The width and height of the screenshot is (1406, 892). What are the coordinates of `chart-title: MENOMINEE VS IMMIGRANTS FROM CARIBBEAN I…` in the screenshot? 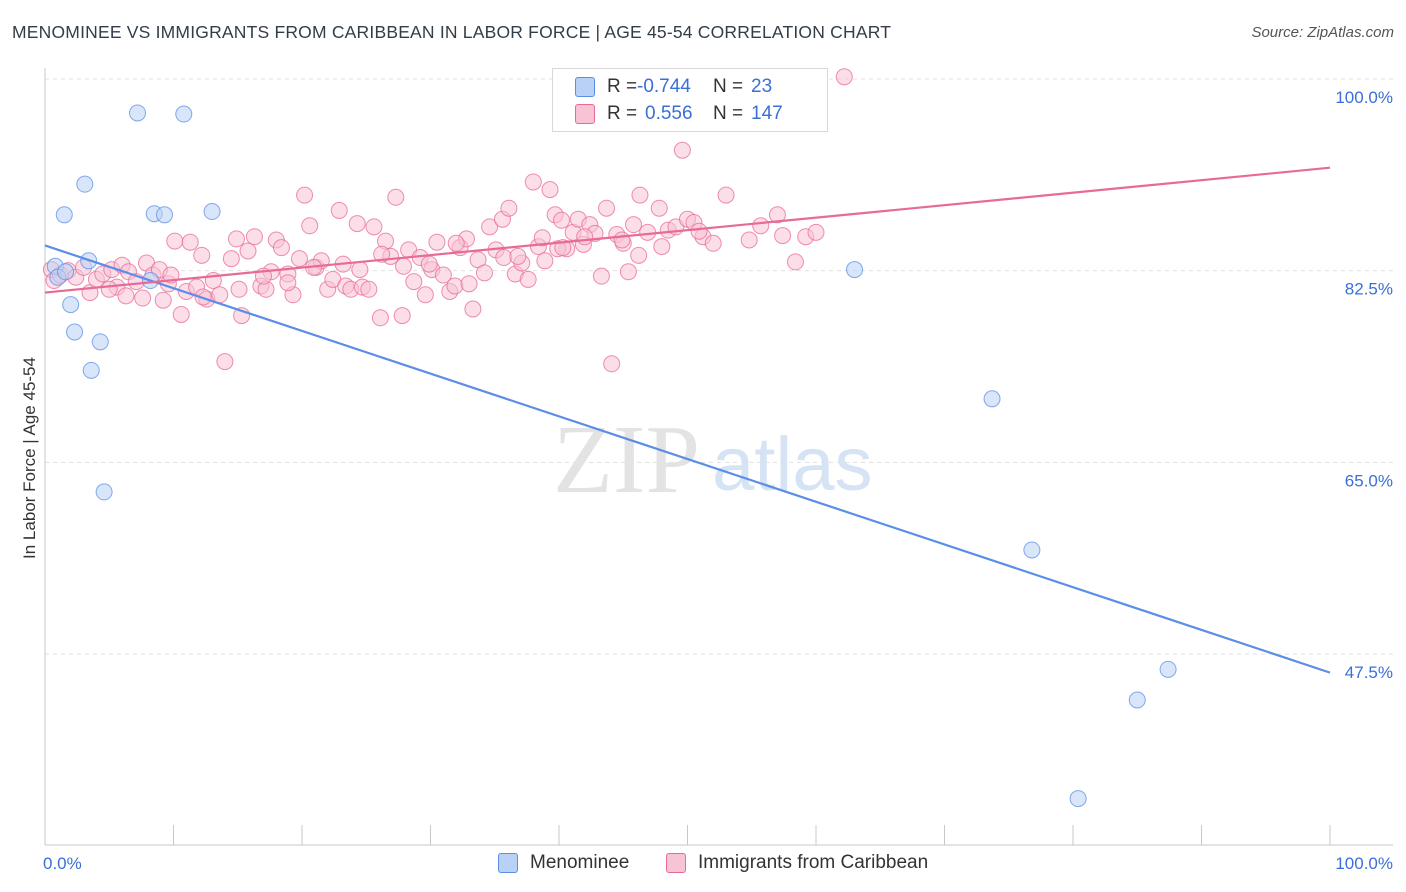 It's located at (452, 32).